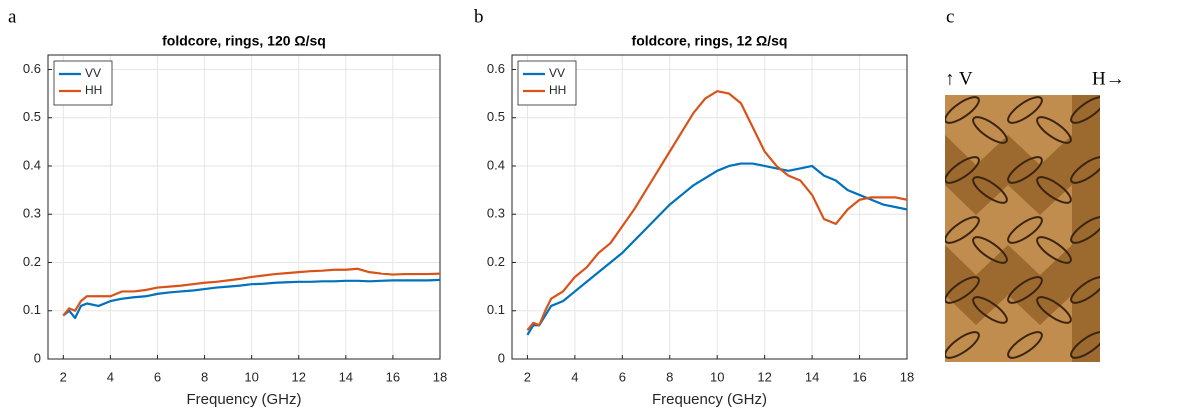  What do you see at coordinates (1022, 228) in the screenshot?
I see `sample-photo` at bounding box center [1022, 228].